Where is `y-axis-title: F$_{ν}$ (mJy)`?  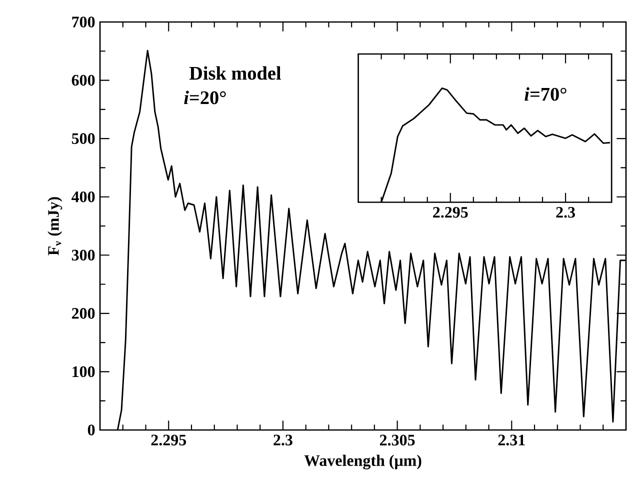
y-axis-title: F$_{ν}$ (mJy) is located at coordinates (55, 226).